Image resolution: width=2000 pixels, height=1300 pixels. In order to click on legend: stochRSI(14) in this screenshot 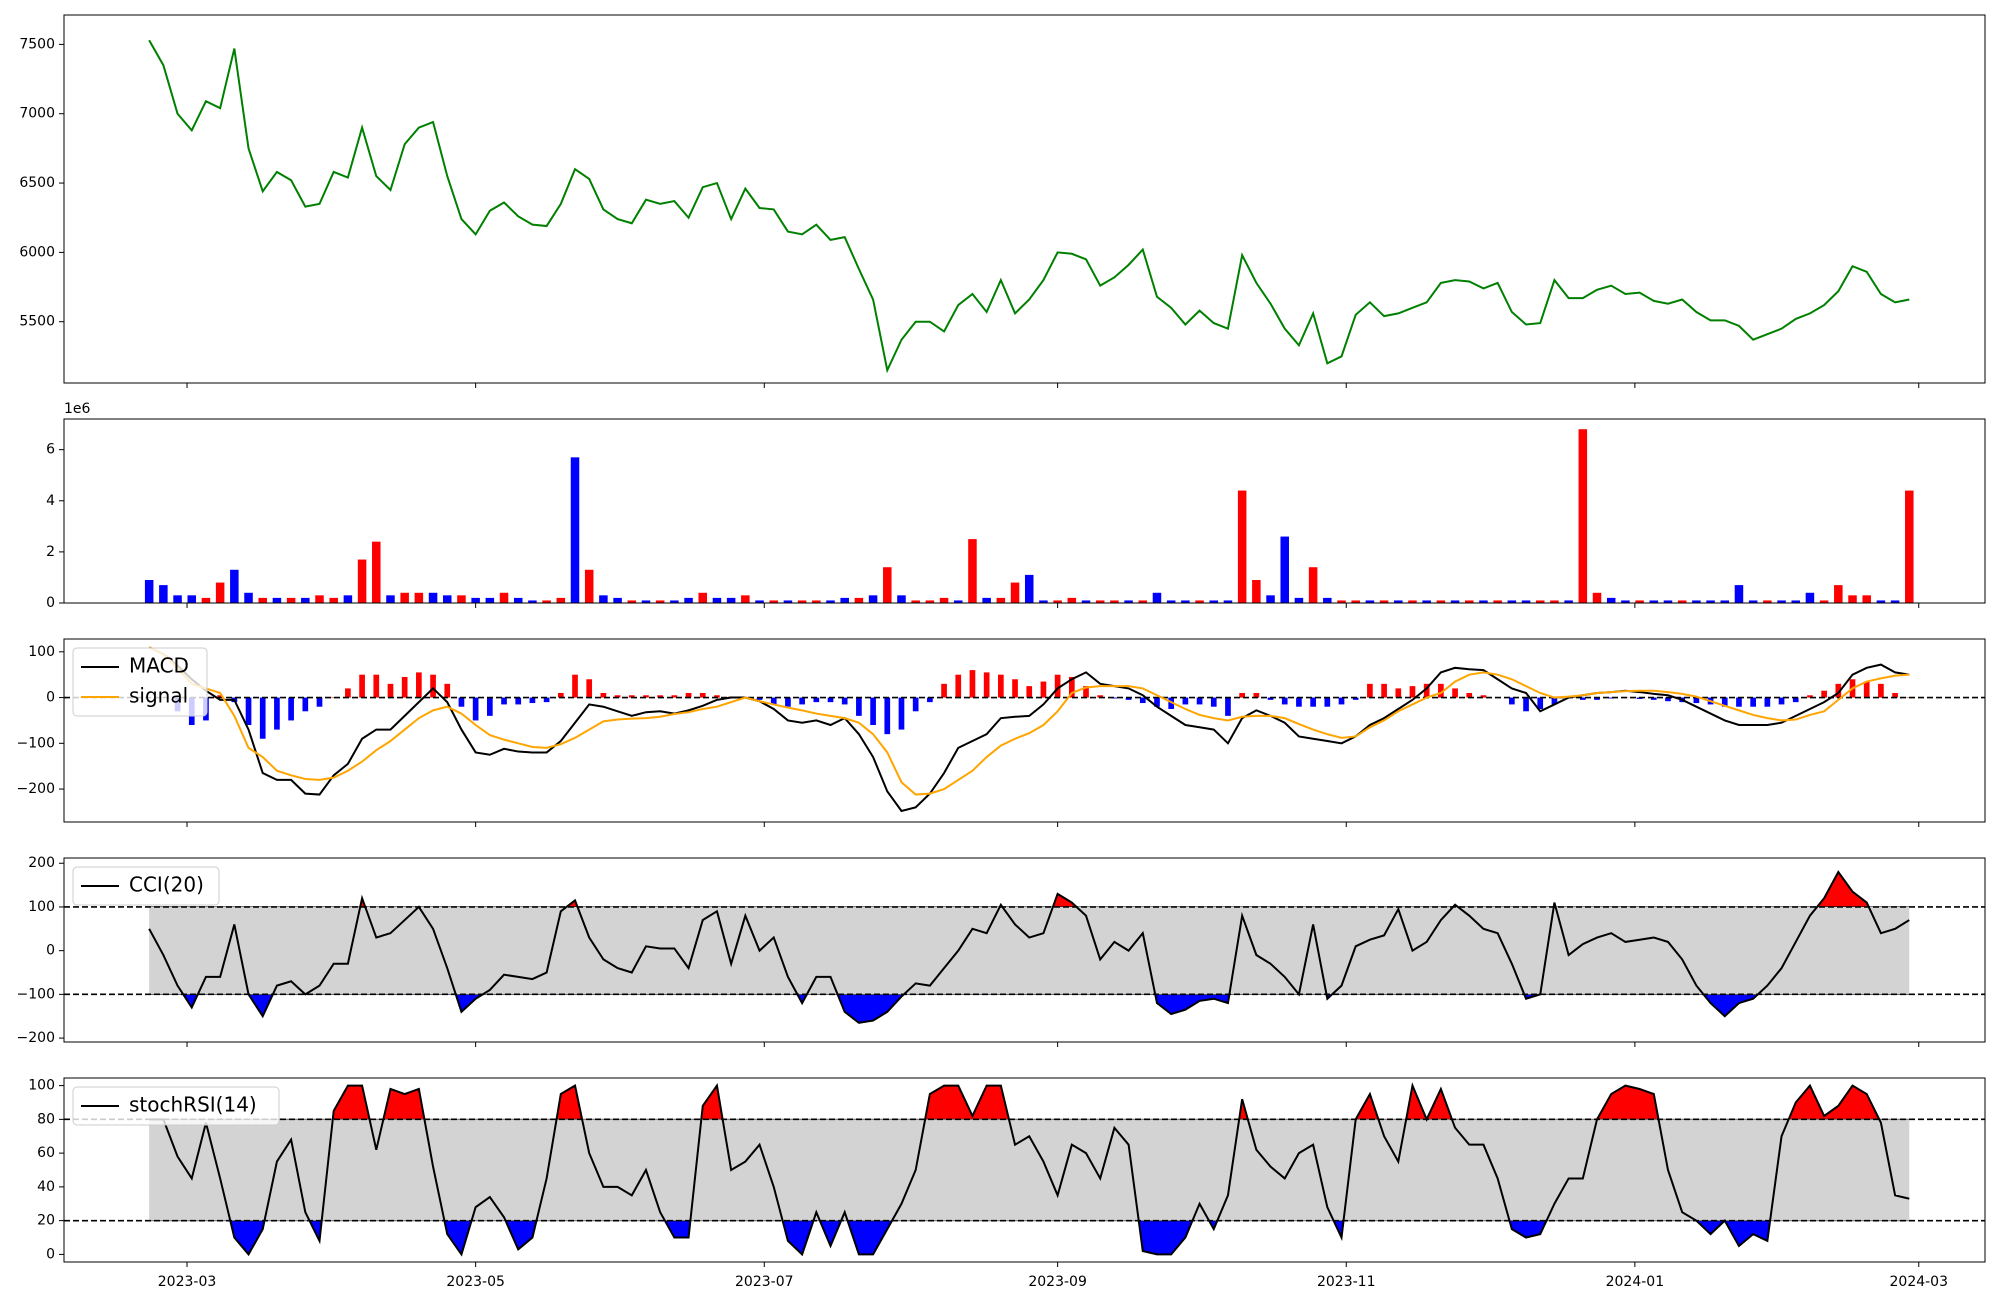, I will do `click(176, 1106)`.